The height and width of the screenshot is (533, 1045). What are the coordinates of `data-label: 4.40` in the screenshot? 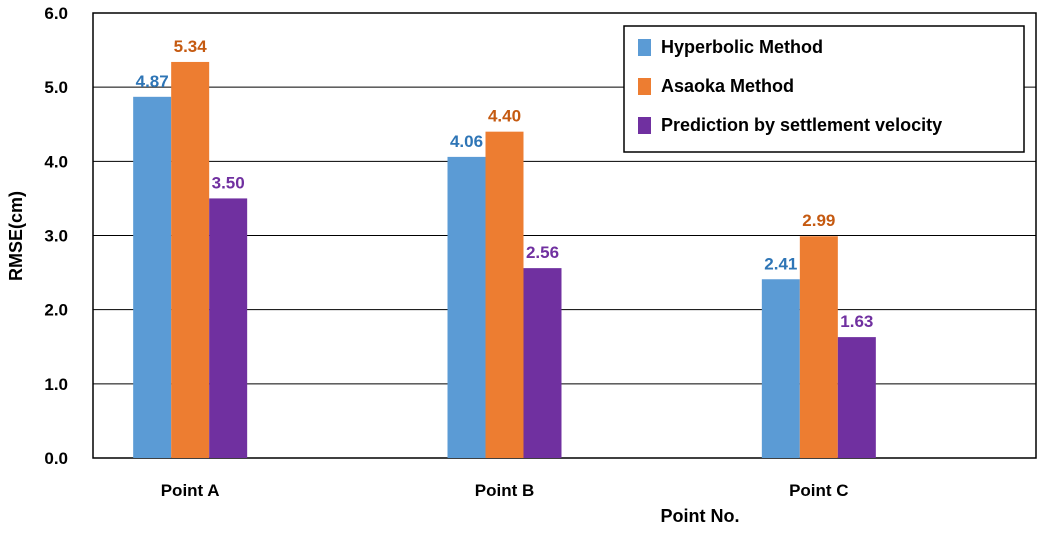 It's located at (504, 116).